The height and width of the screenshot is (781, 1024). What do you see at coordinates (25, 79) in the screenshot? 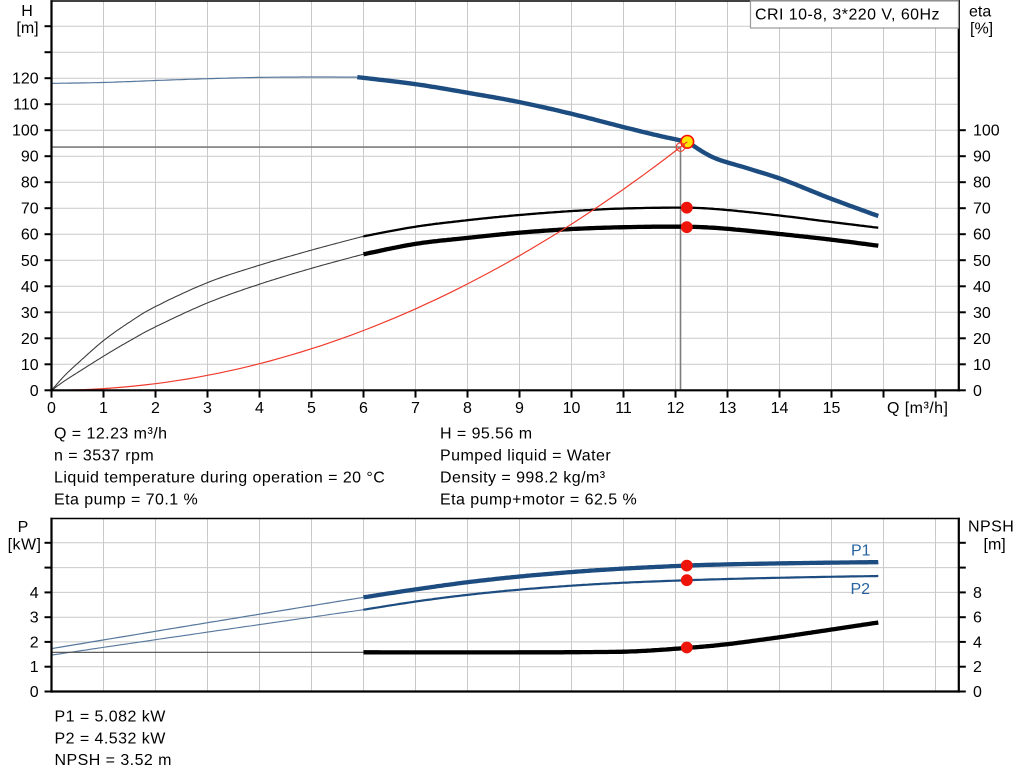
I see `svg-text: 120` at bounding box center [25, 79].